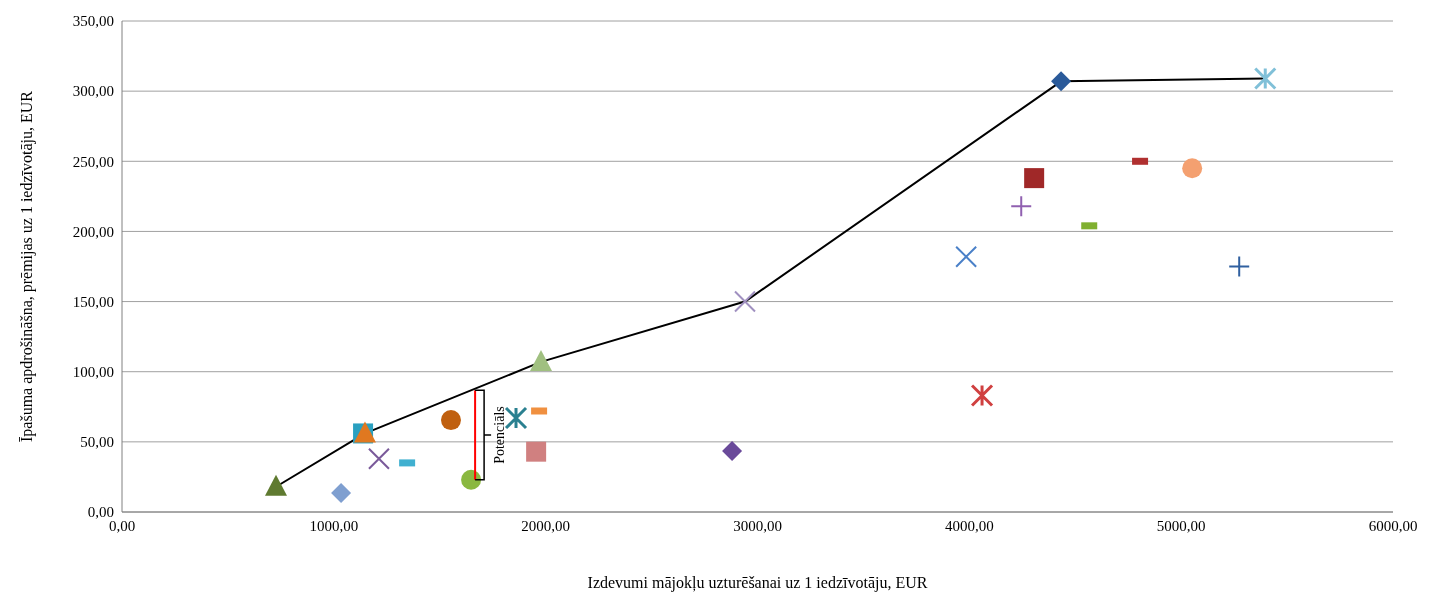 Image resolution: width=1429 pixels, height=603 pixels. I want to click on y-tick-label: 100,00, so click(93, 372).